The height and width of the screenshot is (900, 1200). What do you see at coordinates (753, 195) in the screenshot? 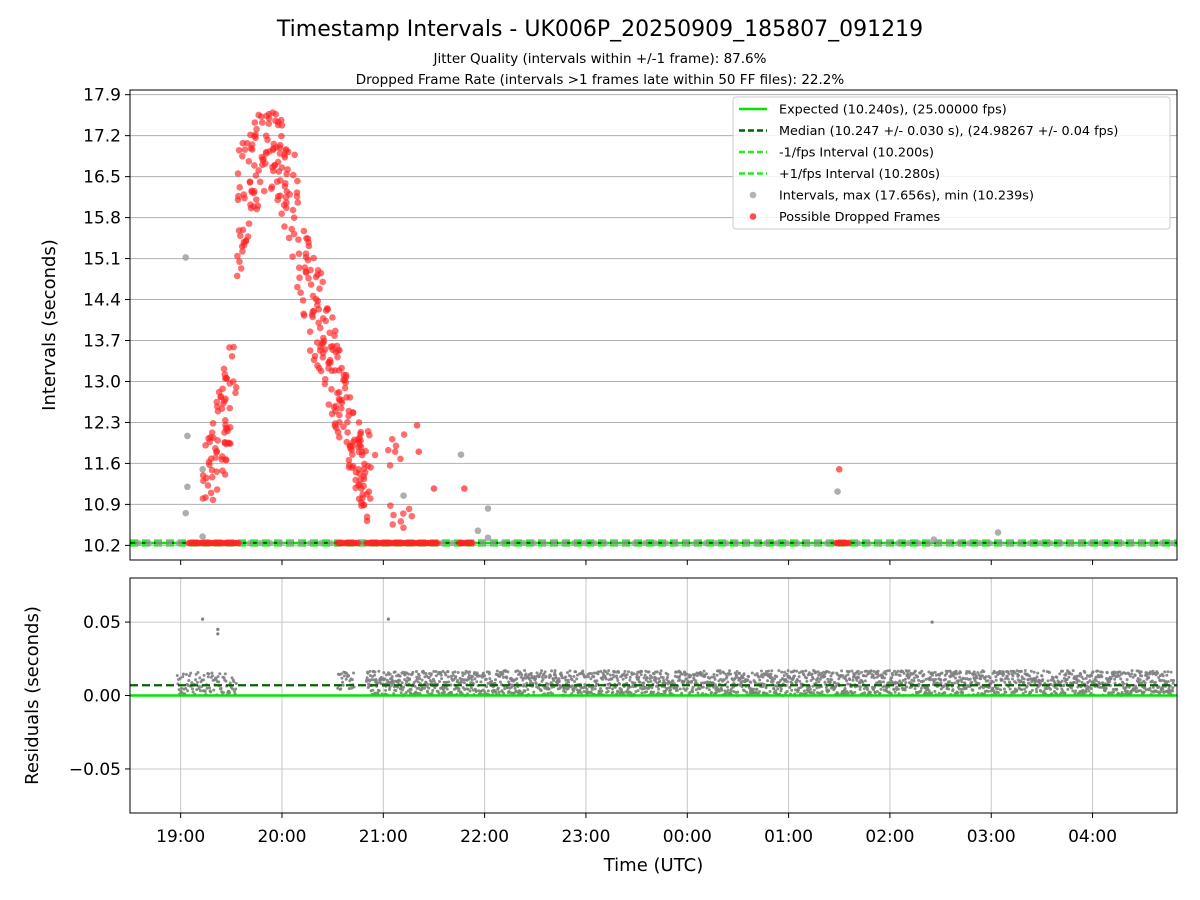
I see `legend-marker` at bounding box center [753, 195].